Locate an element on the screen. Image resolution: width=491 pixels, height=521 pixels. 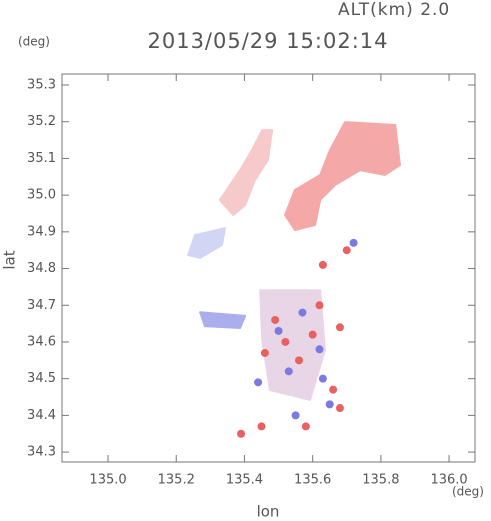
y-tick-label: 35.2 is located at coordinates (41, 121).